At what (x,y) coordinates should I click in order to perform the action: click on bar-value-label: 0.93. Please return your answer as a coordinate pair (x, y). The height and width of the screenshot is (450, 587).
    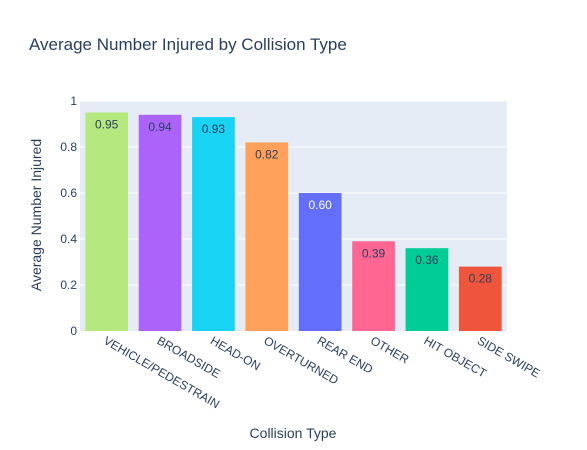
    Looking at the image, I should click on (214, 129).